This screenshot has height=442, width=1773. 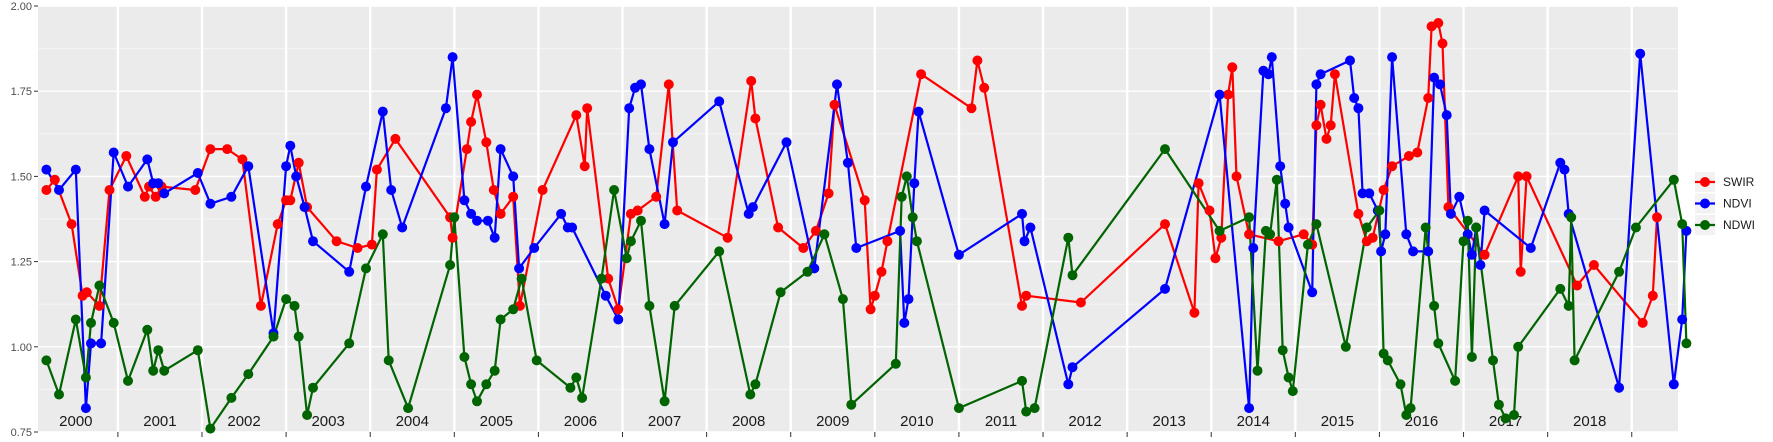 What do you see at coordinates (832, 421) in the screenshot?
I see `year-label: 2009` at bounding box center [832, 421].